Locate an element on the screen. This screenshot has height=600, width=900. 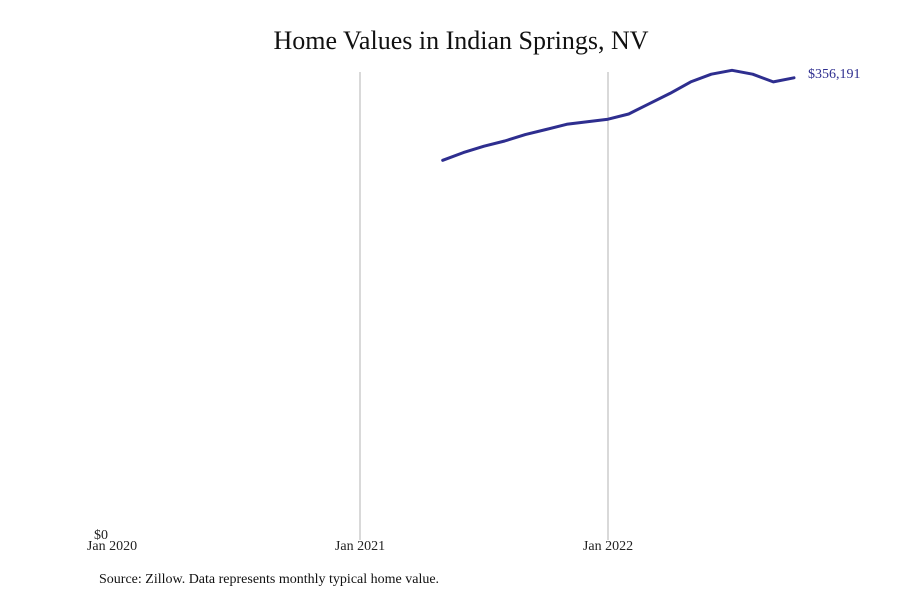
y-tick-label: $0 is located at coordinates (101, 535).